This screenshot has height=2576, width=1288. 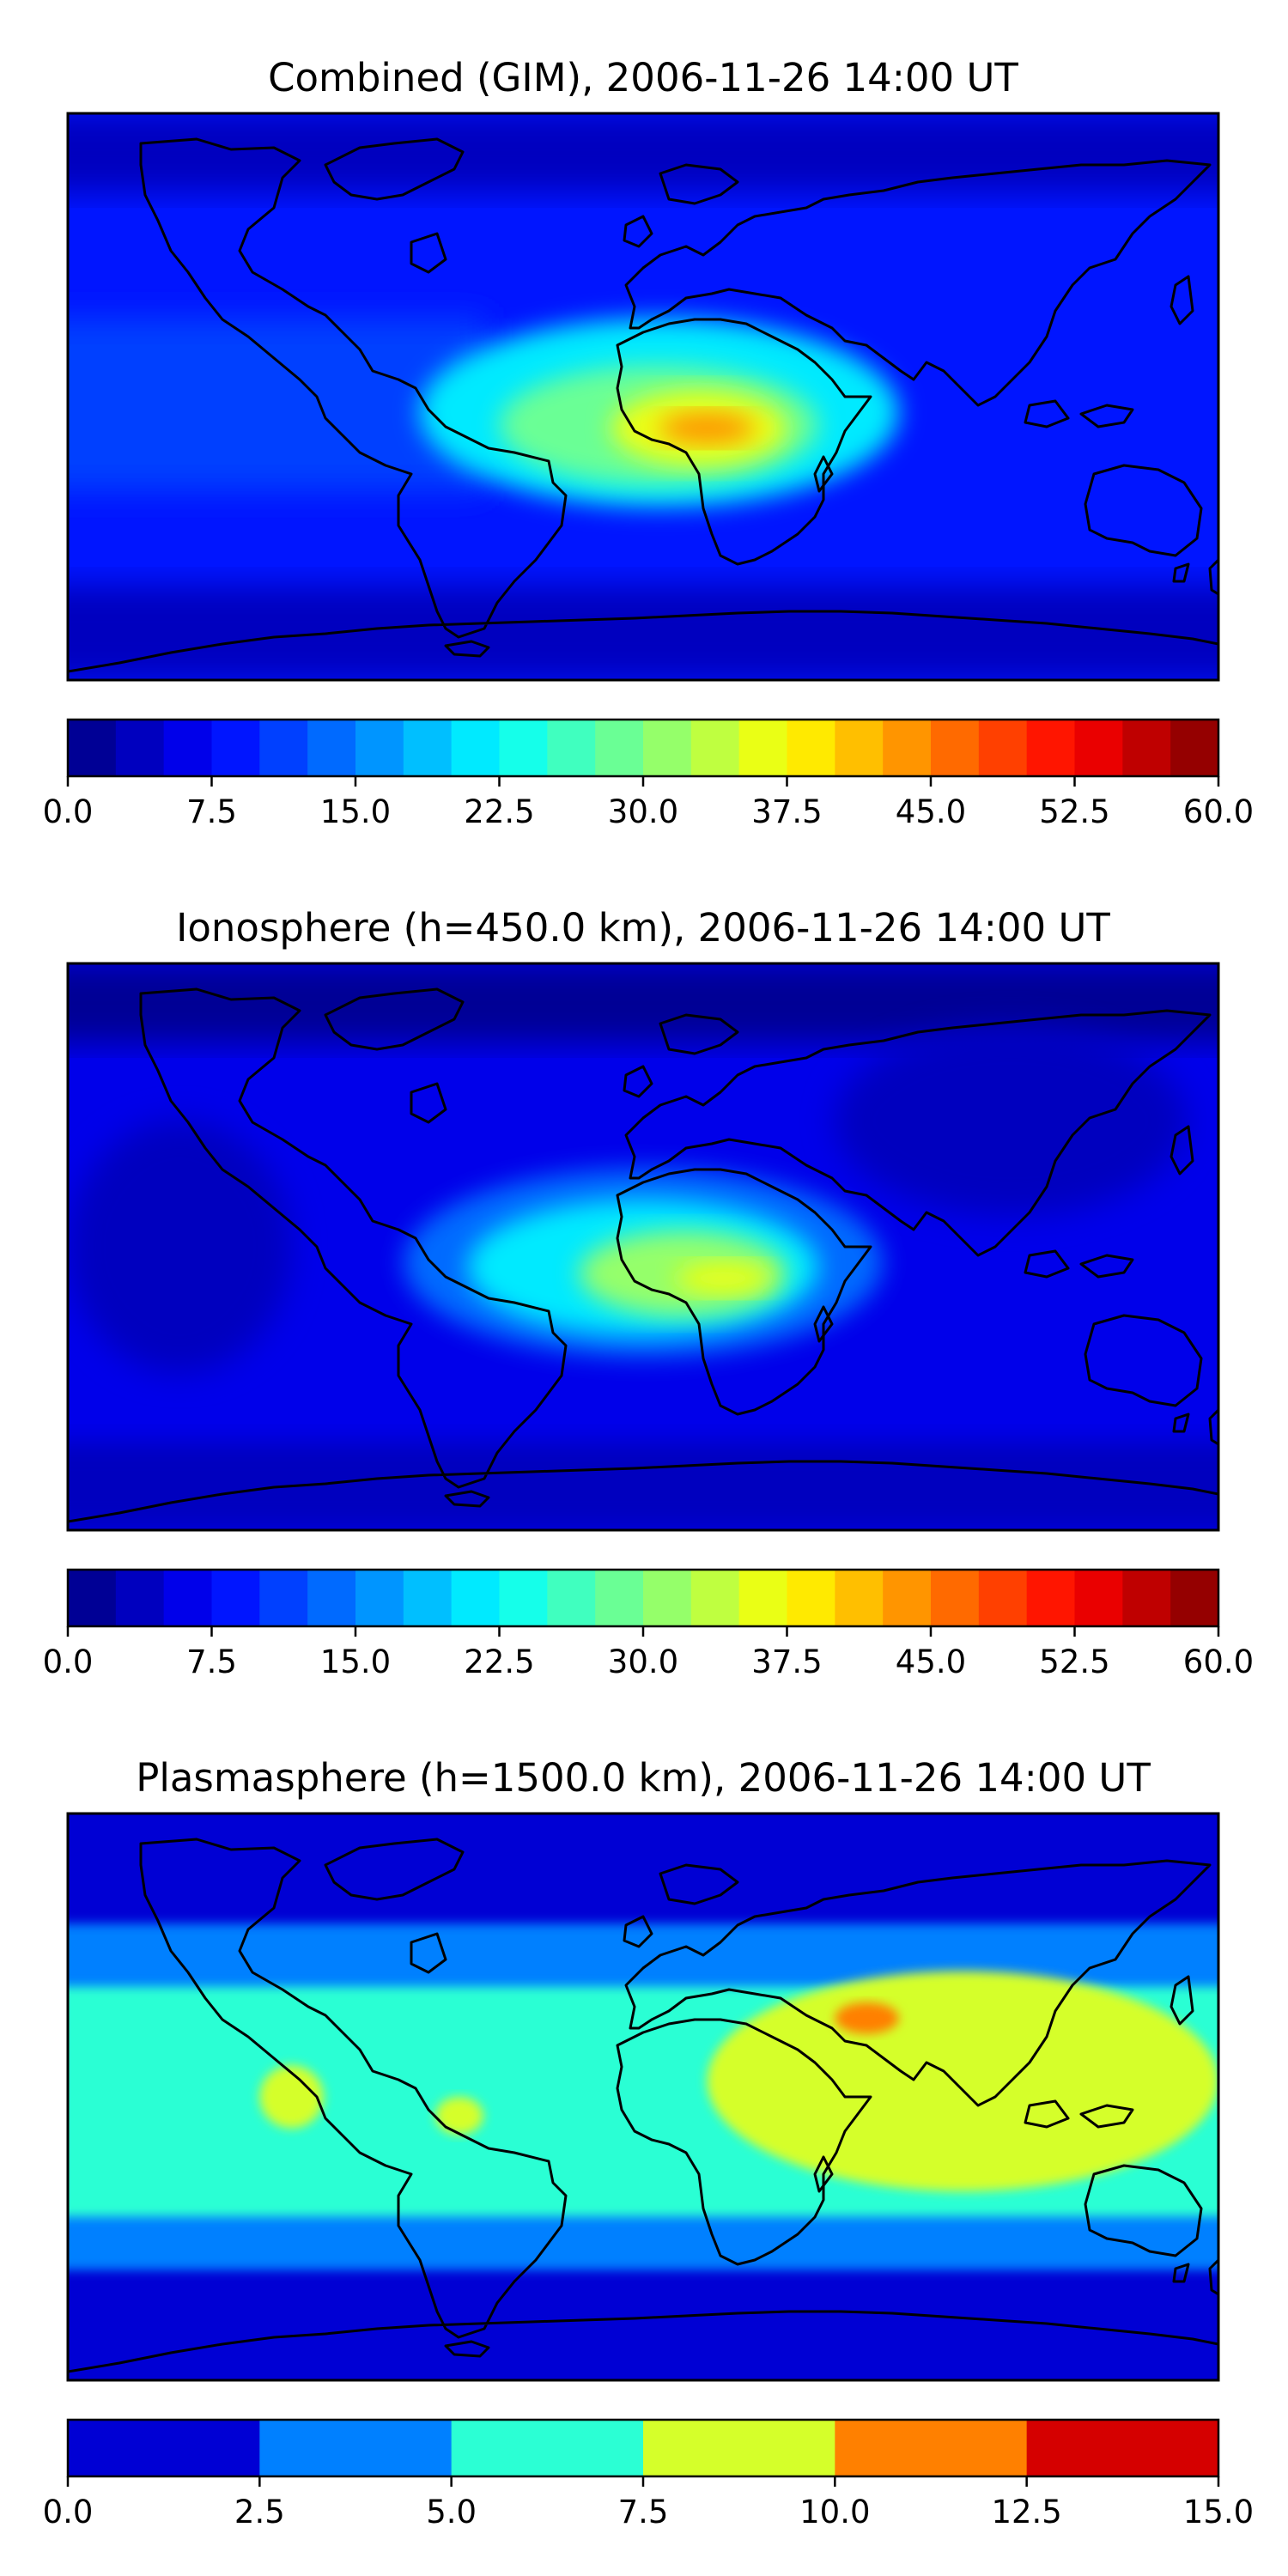 I want to click on field-amazon-patch, so click(x=459, y=2116).